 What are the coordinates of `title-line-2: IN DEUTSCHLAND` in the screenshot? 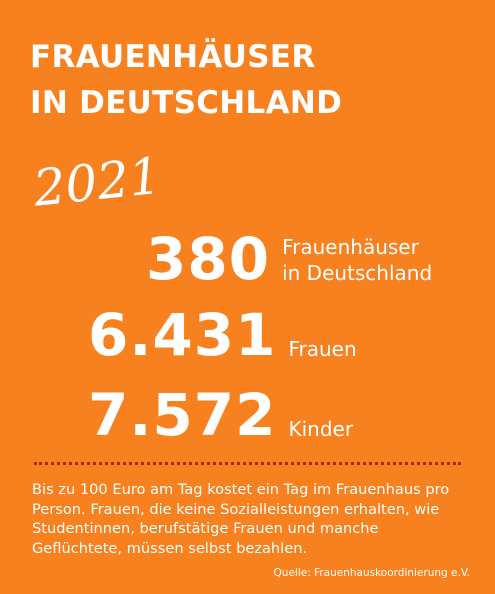 It's located at (186, 103).